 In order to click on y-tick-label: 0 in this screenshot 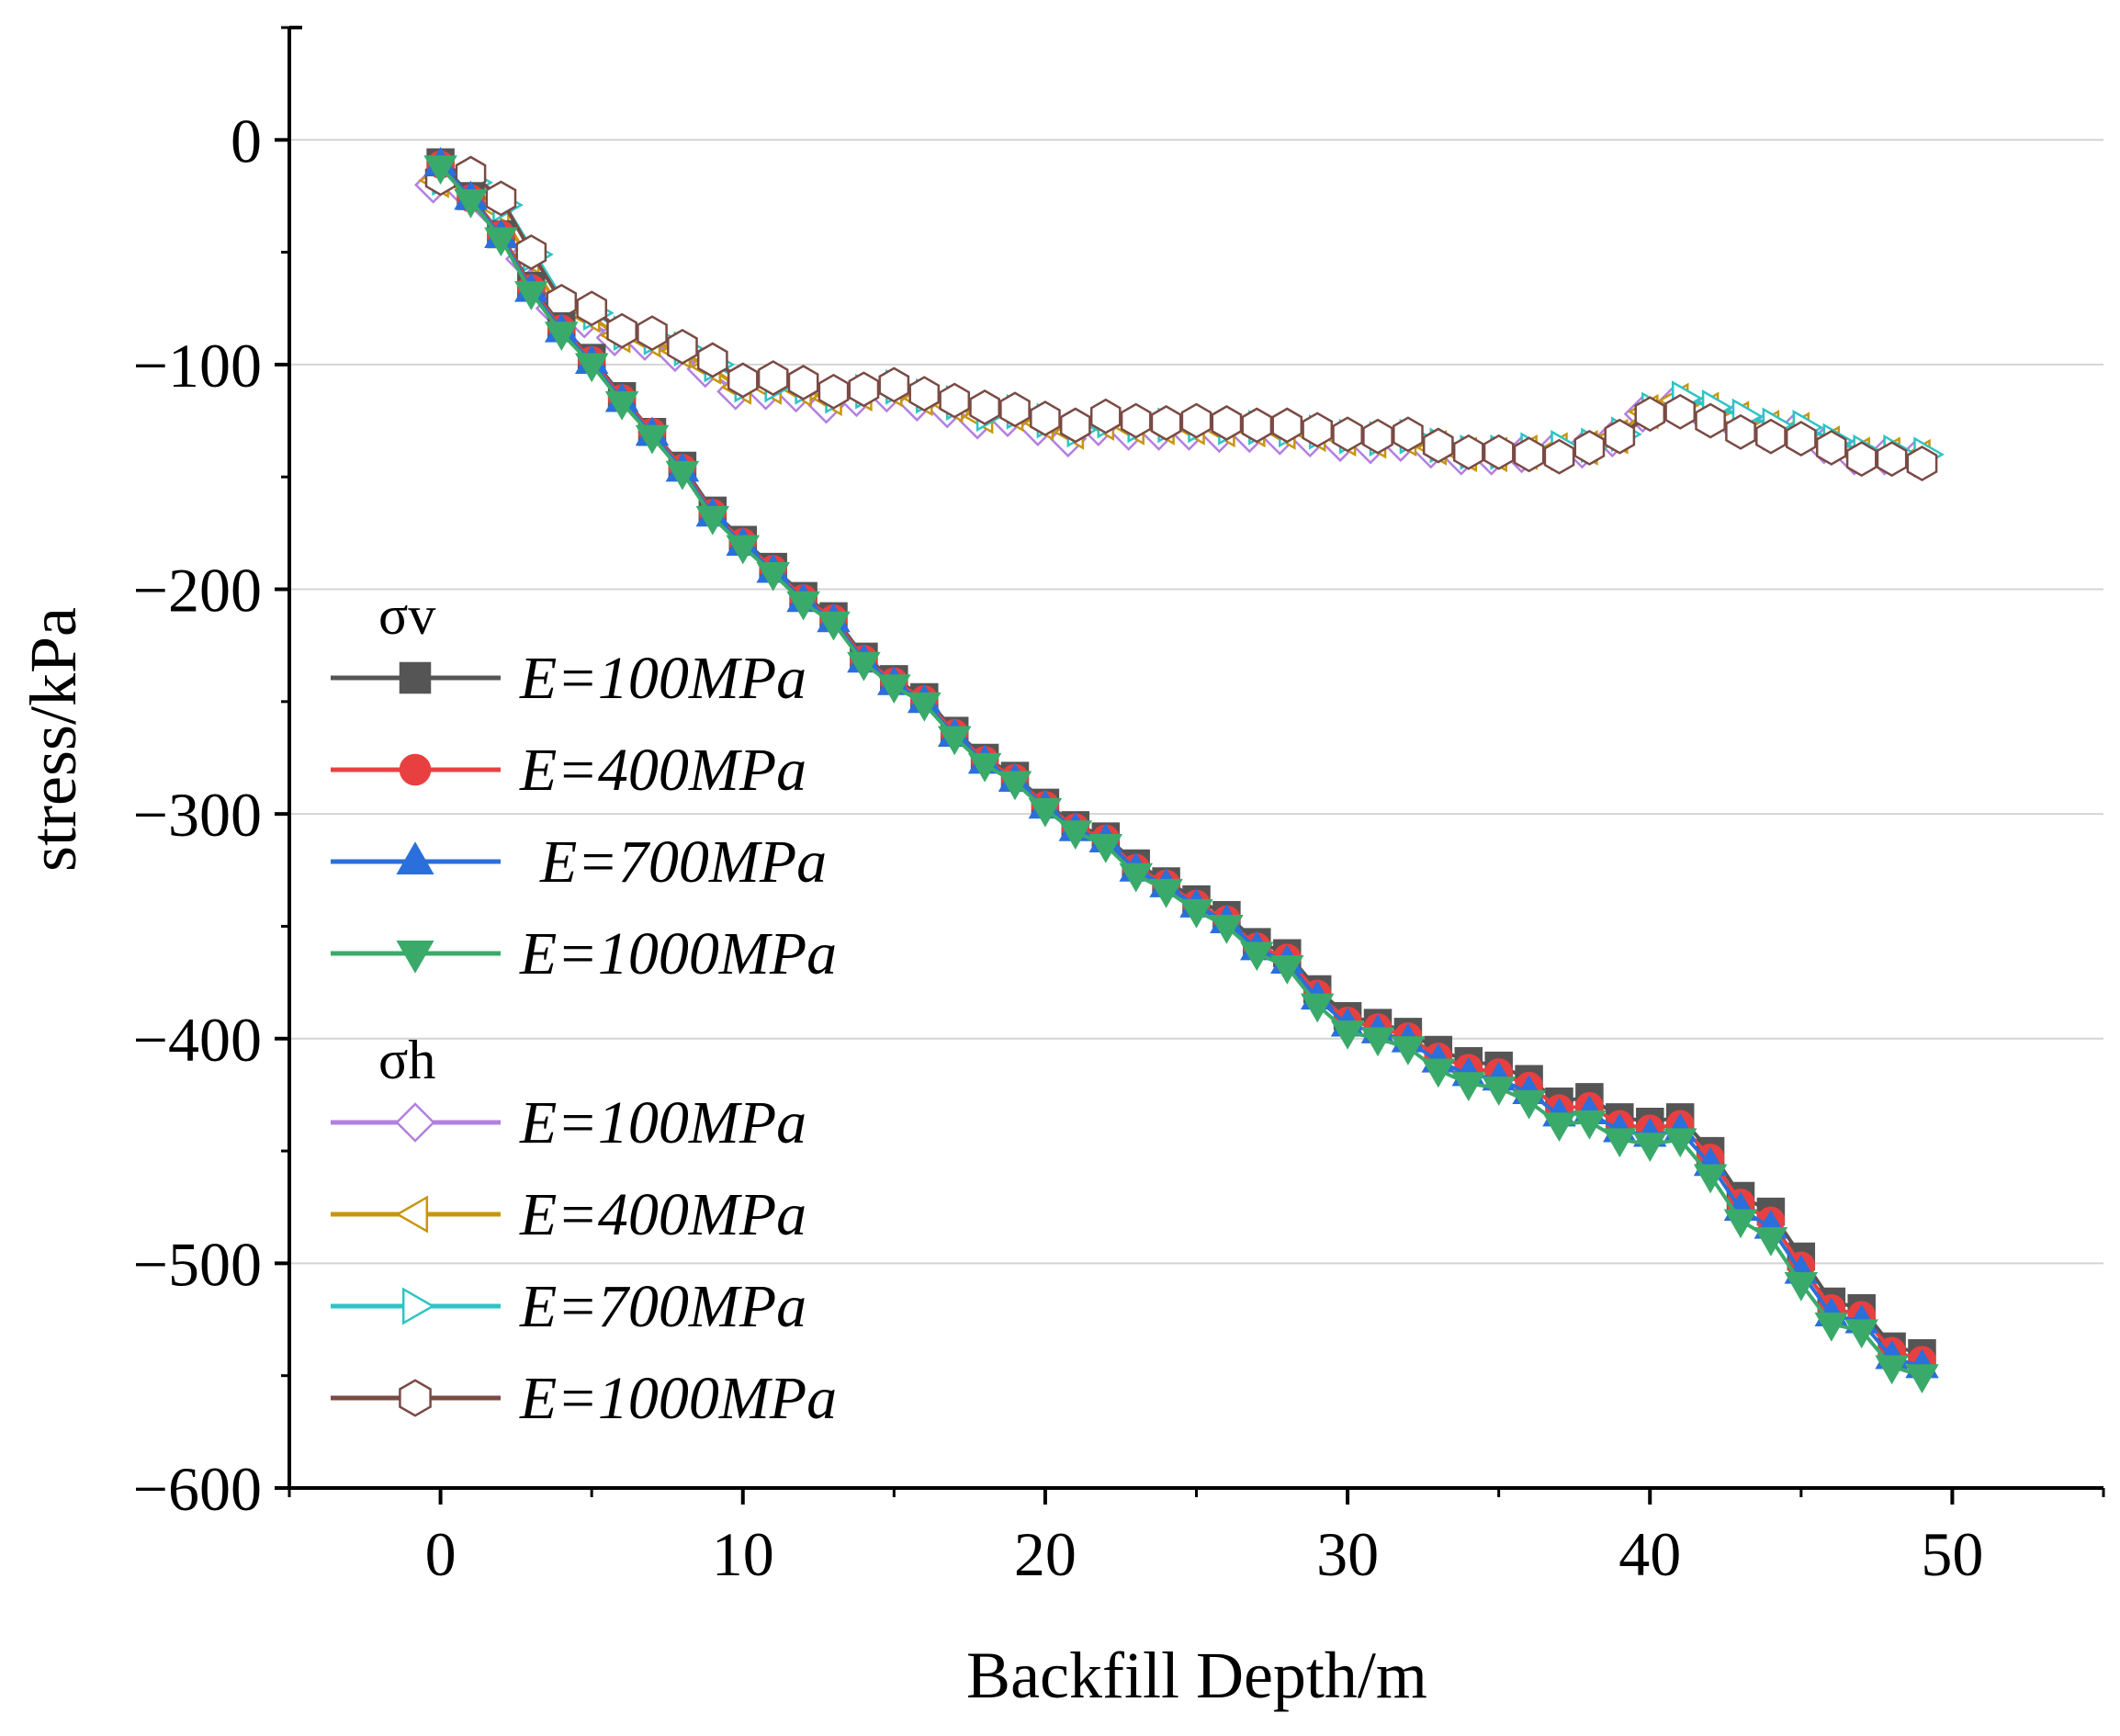, I will do `click(247, 140)`.